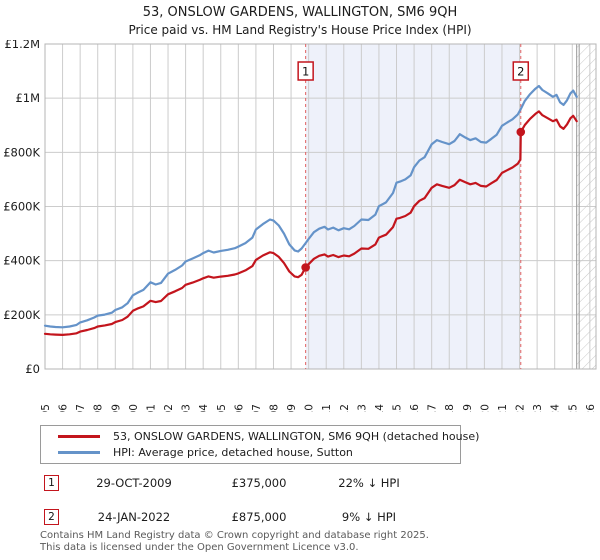 Image resolution: width=600 pixels, height=560 pixels. I want to click on x-tick-label: 2004, so click(204, 408).